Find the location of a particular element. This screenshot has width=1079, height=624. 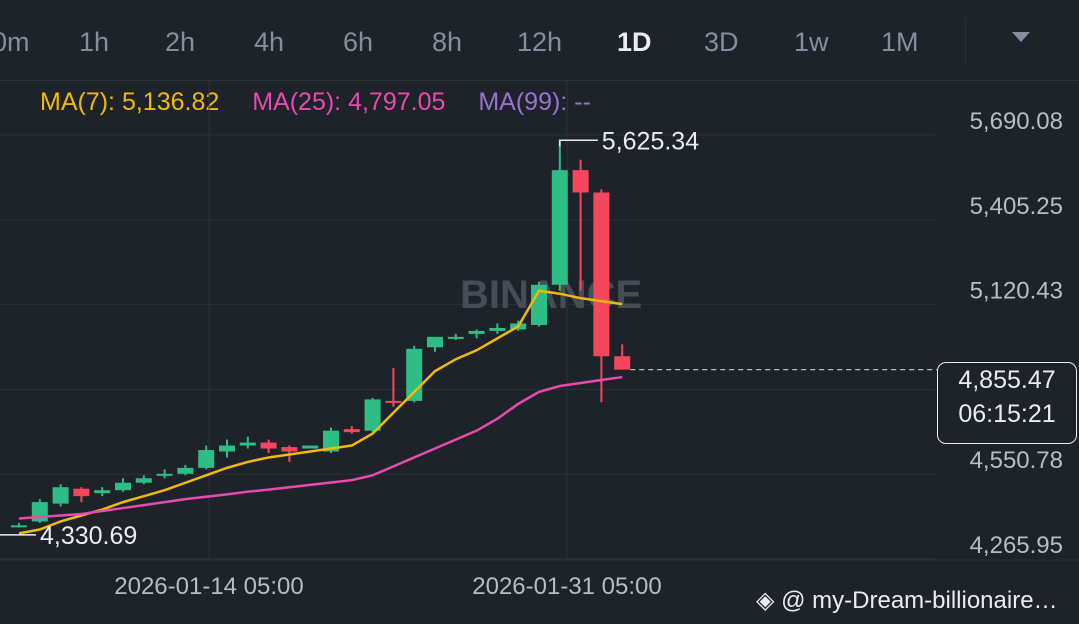

countdown: 06:15:21 is located at coordinates (1007, 414).